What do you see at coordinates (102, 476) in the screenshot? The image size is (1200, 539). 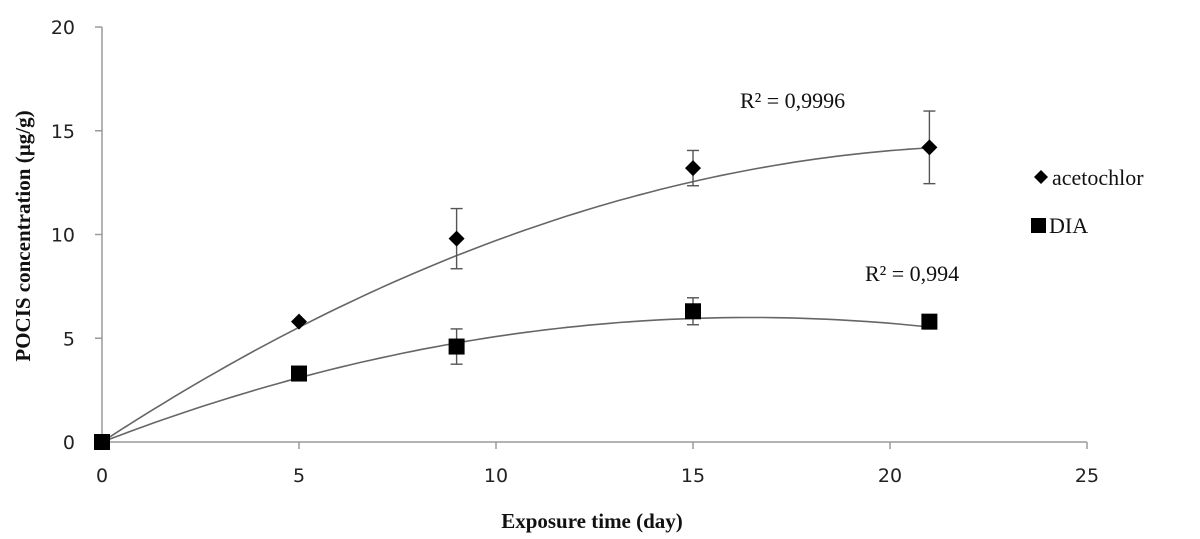 I see `x-tick-label: 0` at bounding box center [102, 476].